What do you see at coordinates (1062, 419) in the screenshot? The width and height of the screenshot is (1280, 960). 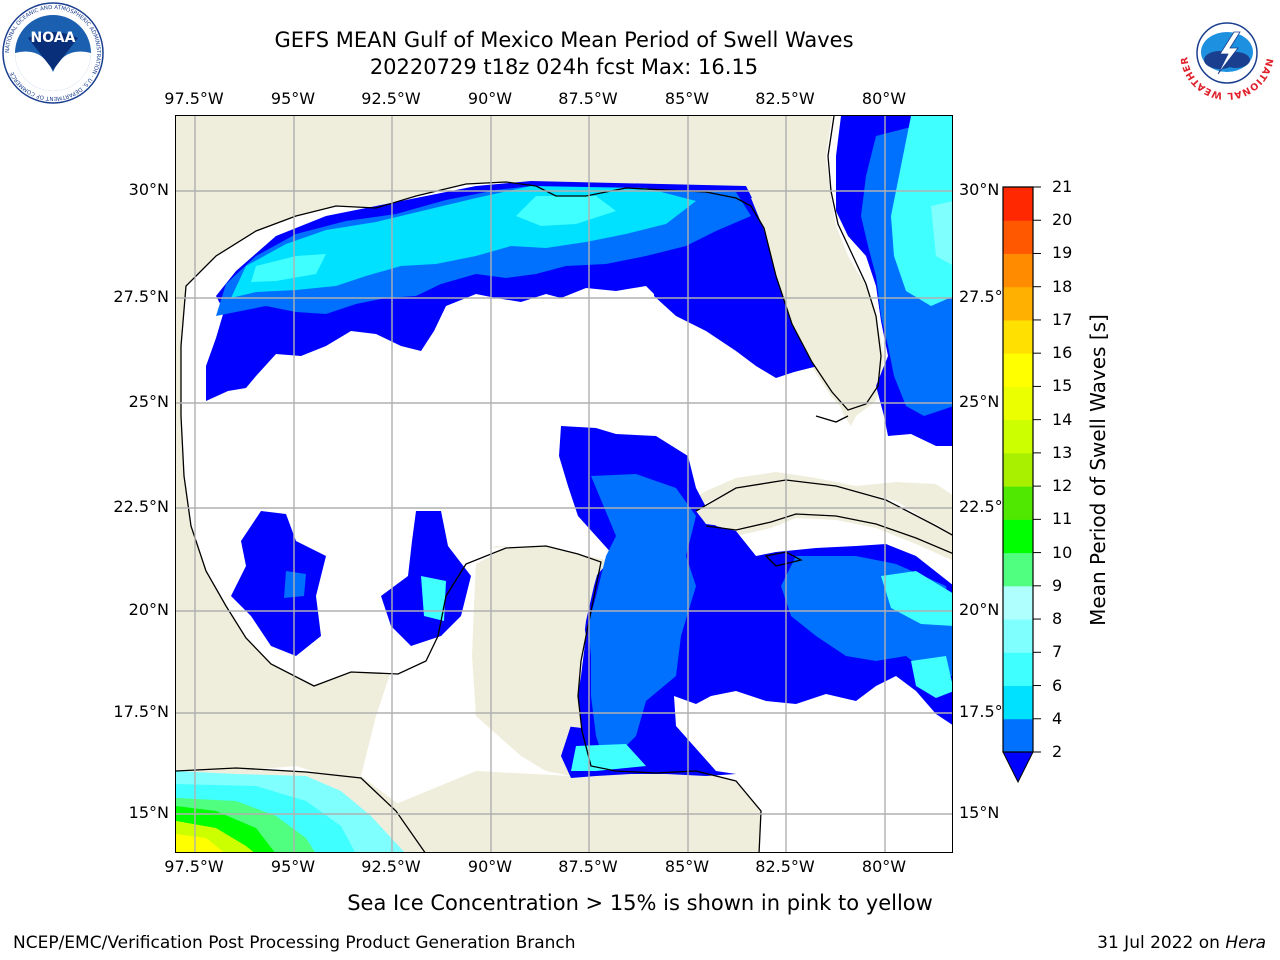 I see `colorbar-tick-label: 14` at bounding box center [1062, 419].